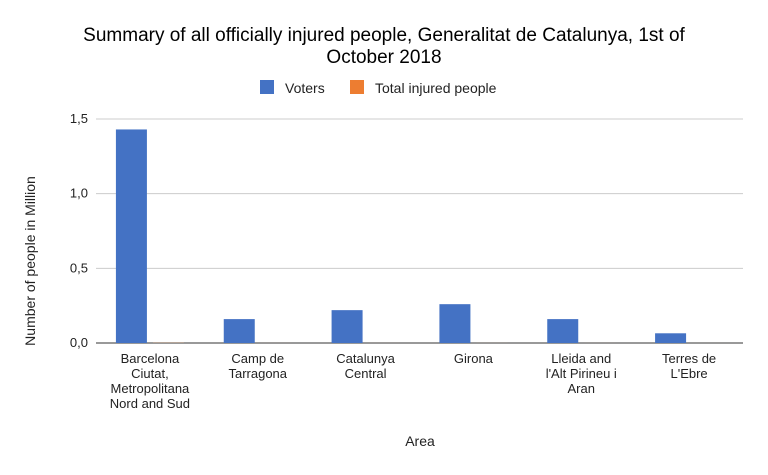 The width and height of the screenshot is (768, 475). I want to click on legend-label-voters: Voters, so click(305, 88).